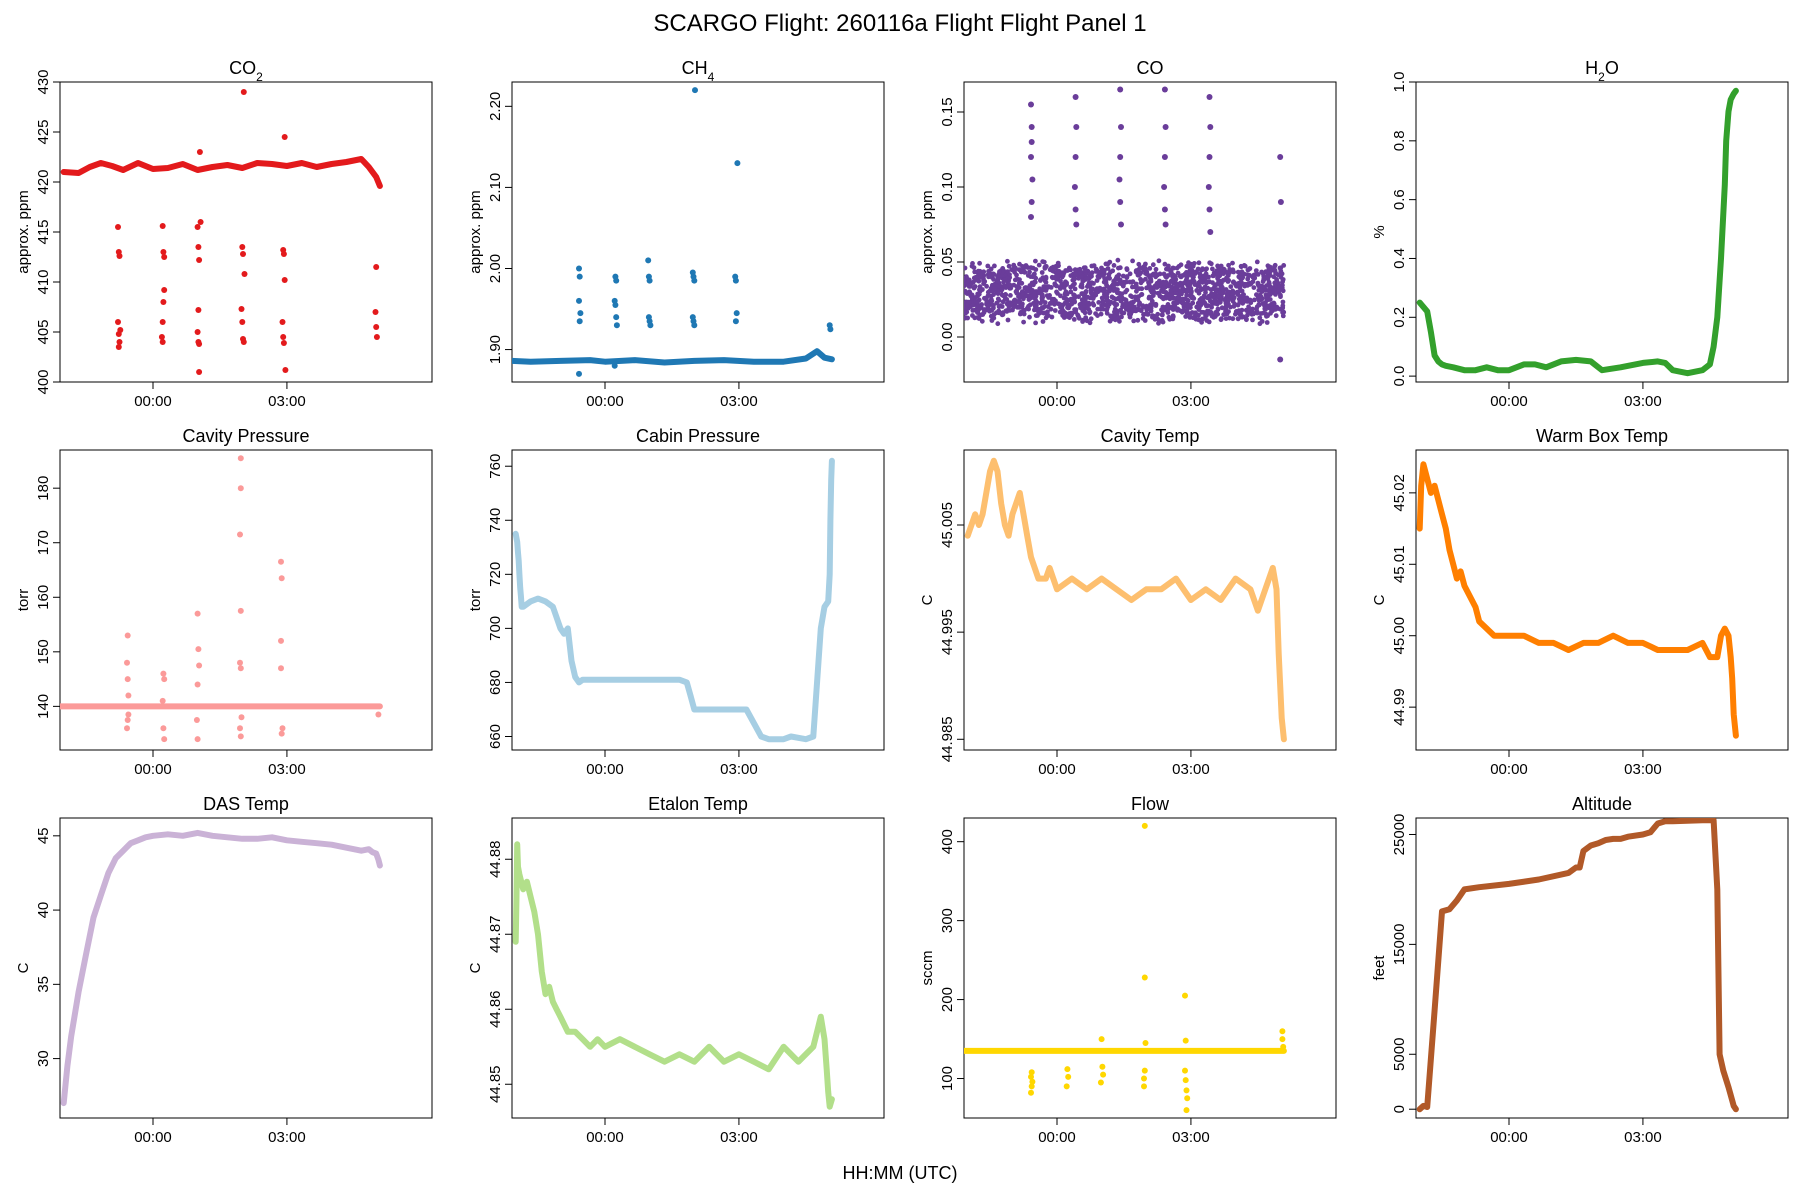  Describe the element at coordinates (676, 234) in the screenshot. I see `panel-2: CH4 1.90 2.00 2.10 2.20 approx. ppm 00:00 03:00` at that location.